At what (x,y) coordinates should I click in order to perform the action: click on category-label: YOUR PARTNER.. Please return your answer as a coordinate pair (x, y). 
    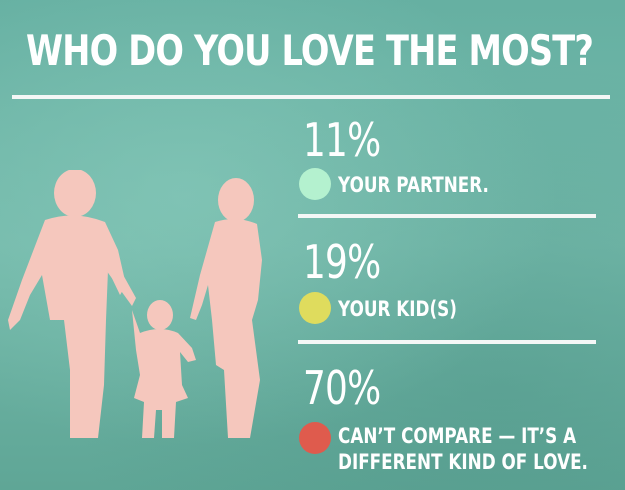
    Looking at the image, I should click on (413, 185).